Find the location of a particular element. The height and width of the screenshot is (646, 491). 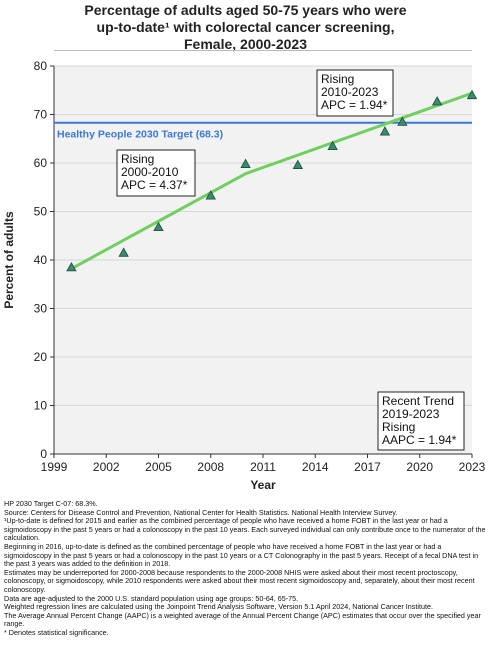

x-tick-label-3: 2008 is located at coordinates (210, 467).